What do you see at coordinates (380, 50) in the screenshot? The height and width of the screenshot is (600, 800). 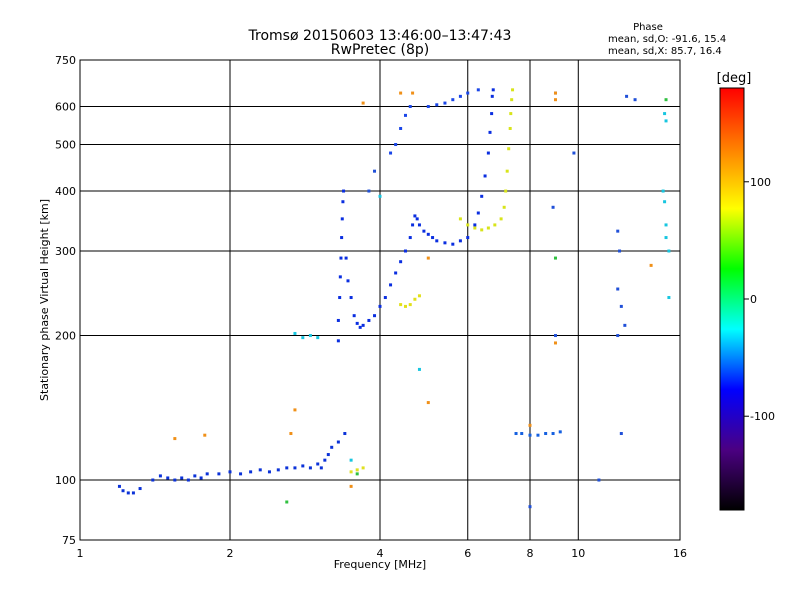 I see `chart-subtitle: RwPretec (8p)` at bounding box center [380, 50].